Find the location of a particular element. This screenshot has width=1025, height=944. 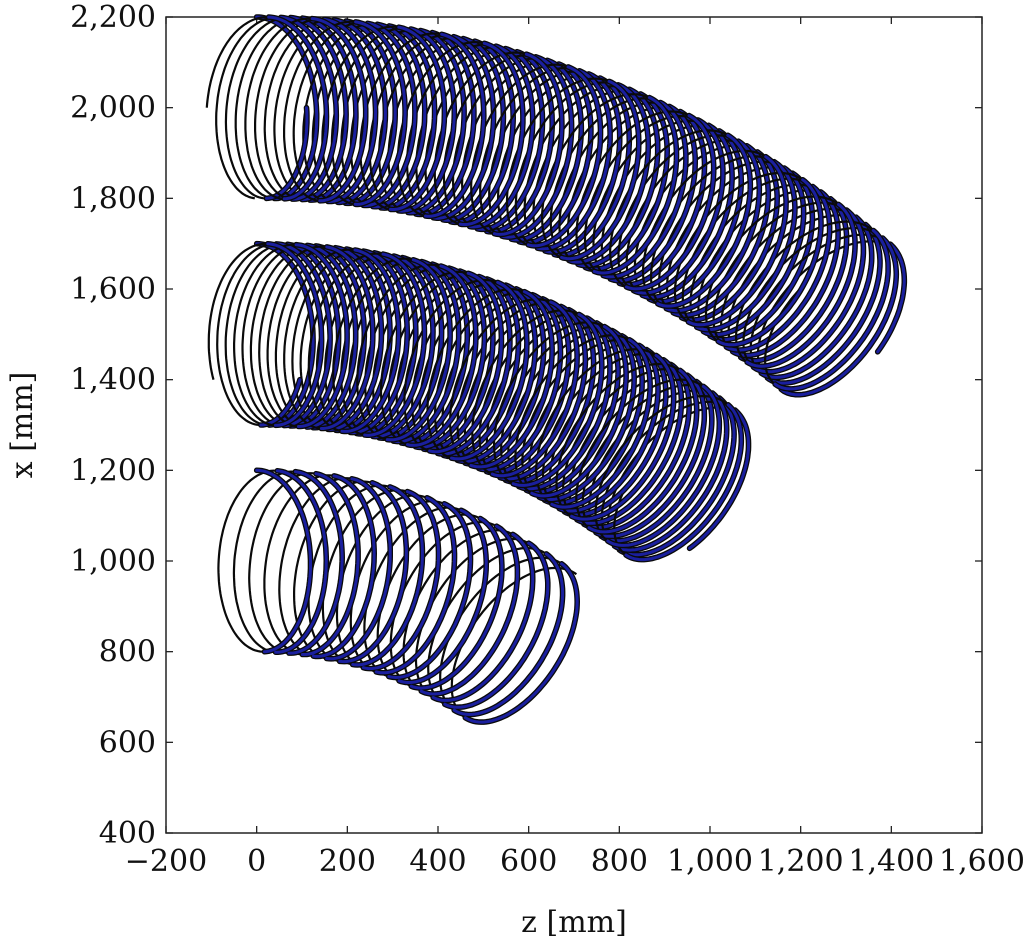

x-tick-label: 1,200 is located at coordinates (801, 861).